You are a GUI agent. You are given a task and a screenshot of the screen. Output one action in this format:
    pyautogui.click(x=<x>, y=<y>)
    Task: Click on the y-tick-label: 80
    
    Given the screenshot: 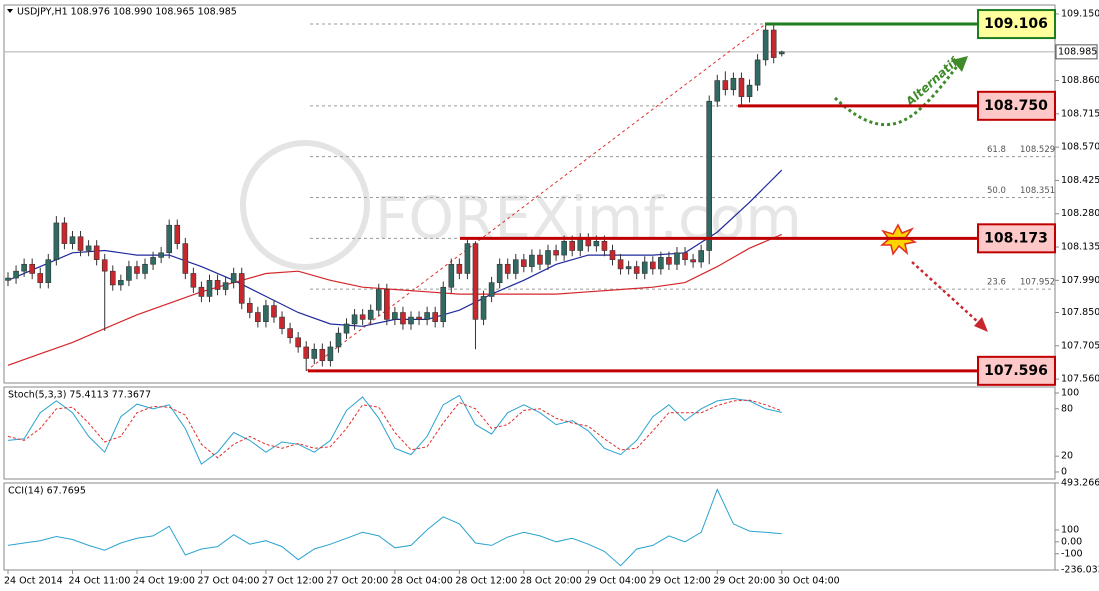 What is the action you would take?
    pyautogui.click(x=1067, y=408)
    